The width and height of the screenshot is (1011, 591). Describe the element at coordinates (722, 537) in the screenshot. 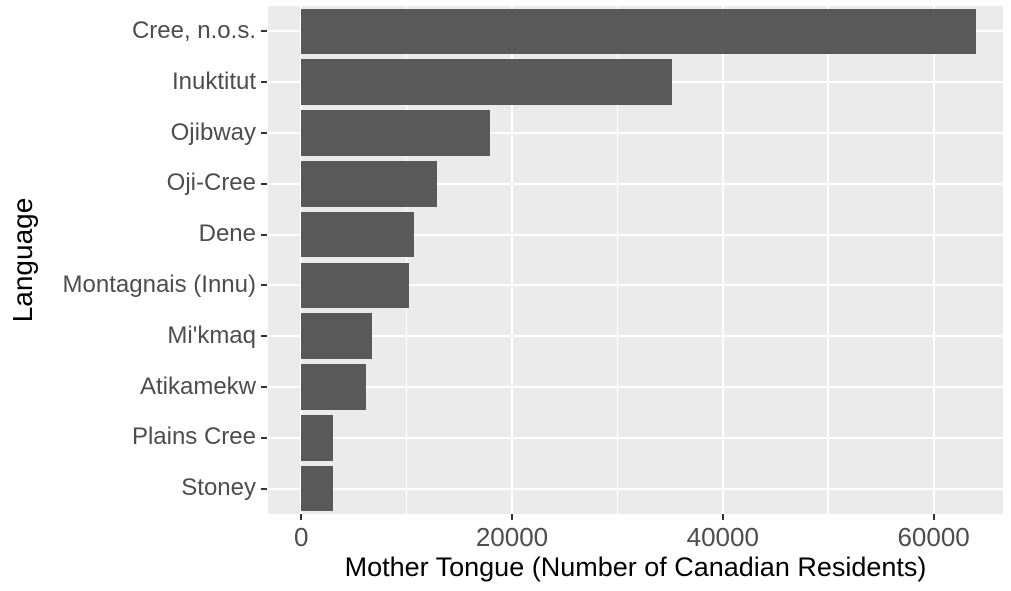

I see `x-tick-label-40000: 40000` at that location.